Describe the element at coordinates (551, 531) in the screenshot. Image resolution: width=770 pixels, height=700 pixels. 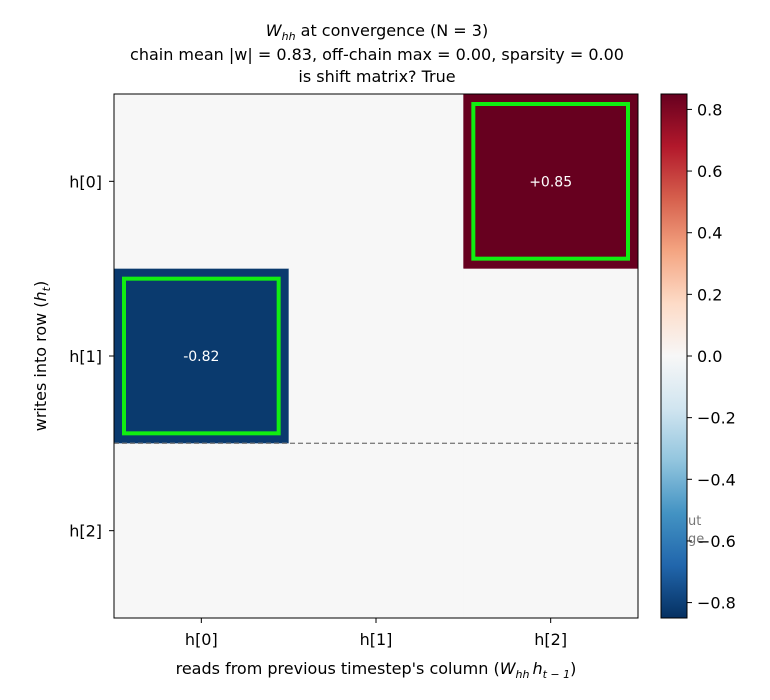
I see `heatmap-cell-r2-c2` at that location.